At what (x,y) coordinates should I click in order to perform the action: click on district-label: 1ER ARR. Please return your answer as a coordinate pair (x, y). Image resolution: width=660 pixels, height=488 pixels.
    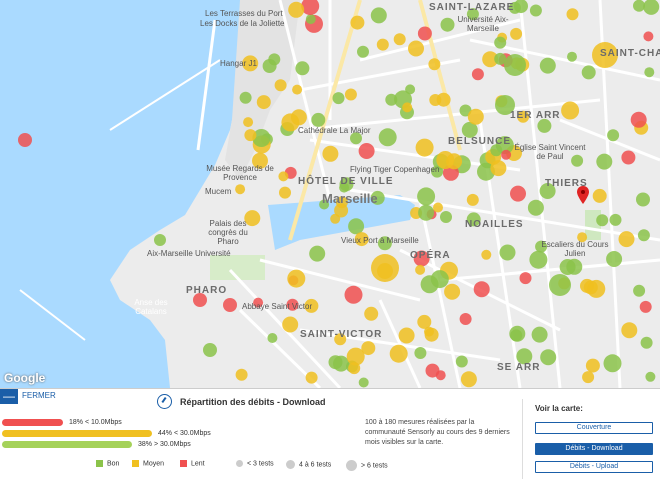
    Looking at the image, I should click on (535, 115).